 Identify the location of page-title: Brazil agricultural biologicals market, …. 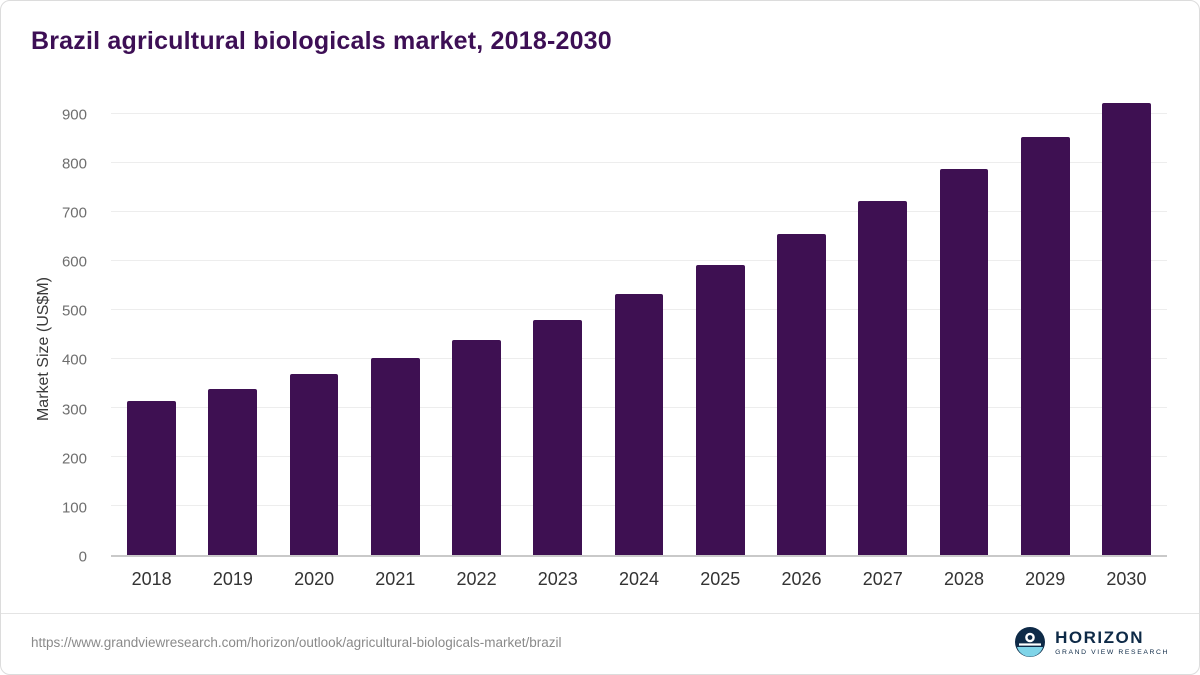
(321, 41).